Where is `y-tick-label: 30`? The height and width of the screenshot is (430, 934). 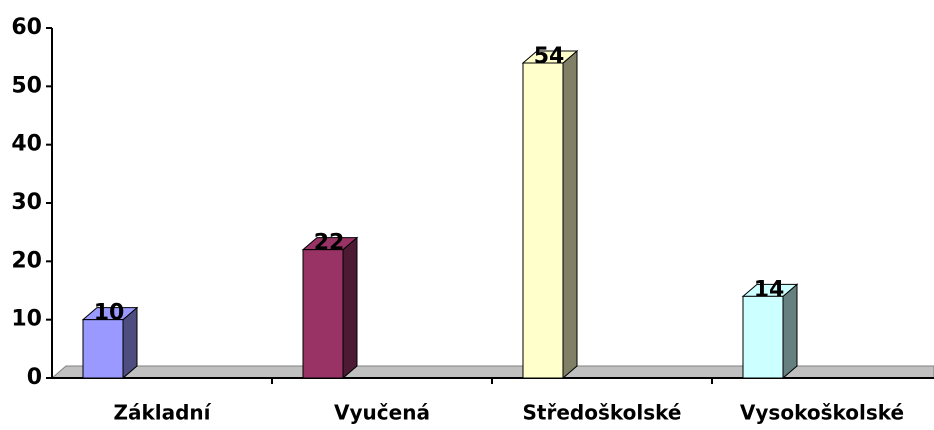
y-tick-label: 30 is located at coordinates (26, 202).